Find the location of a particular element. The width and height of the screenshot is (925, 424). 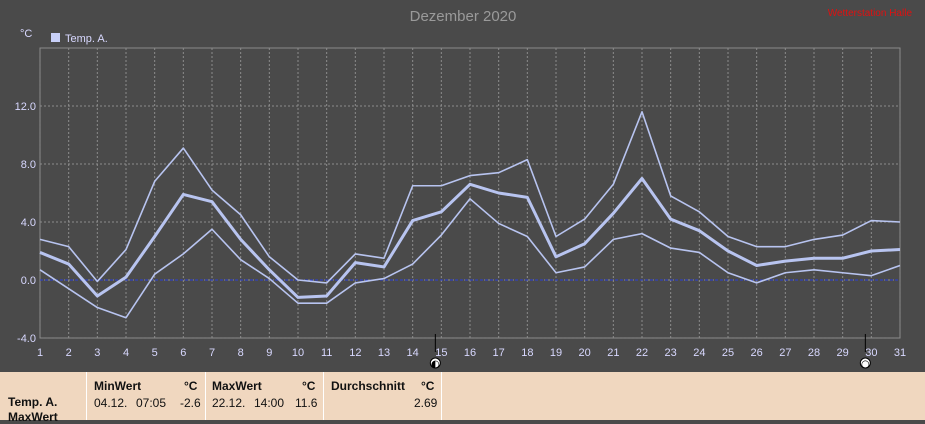

y-tick-label: 4.0 is located at coordinates (28, 223).